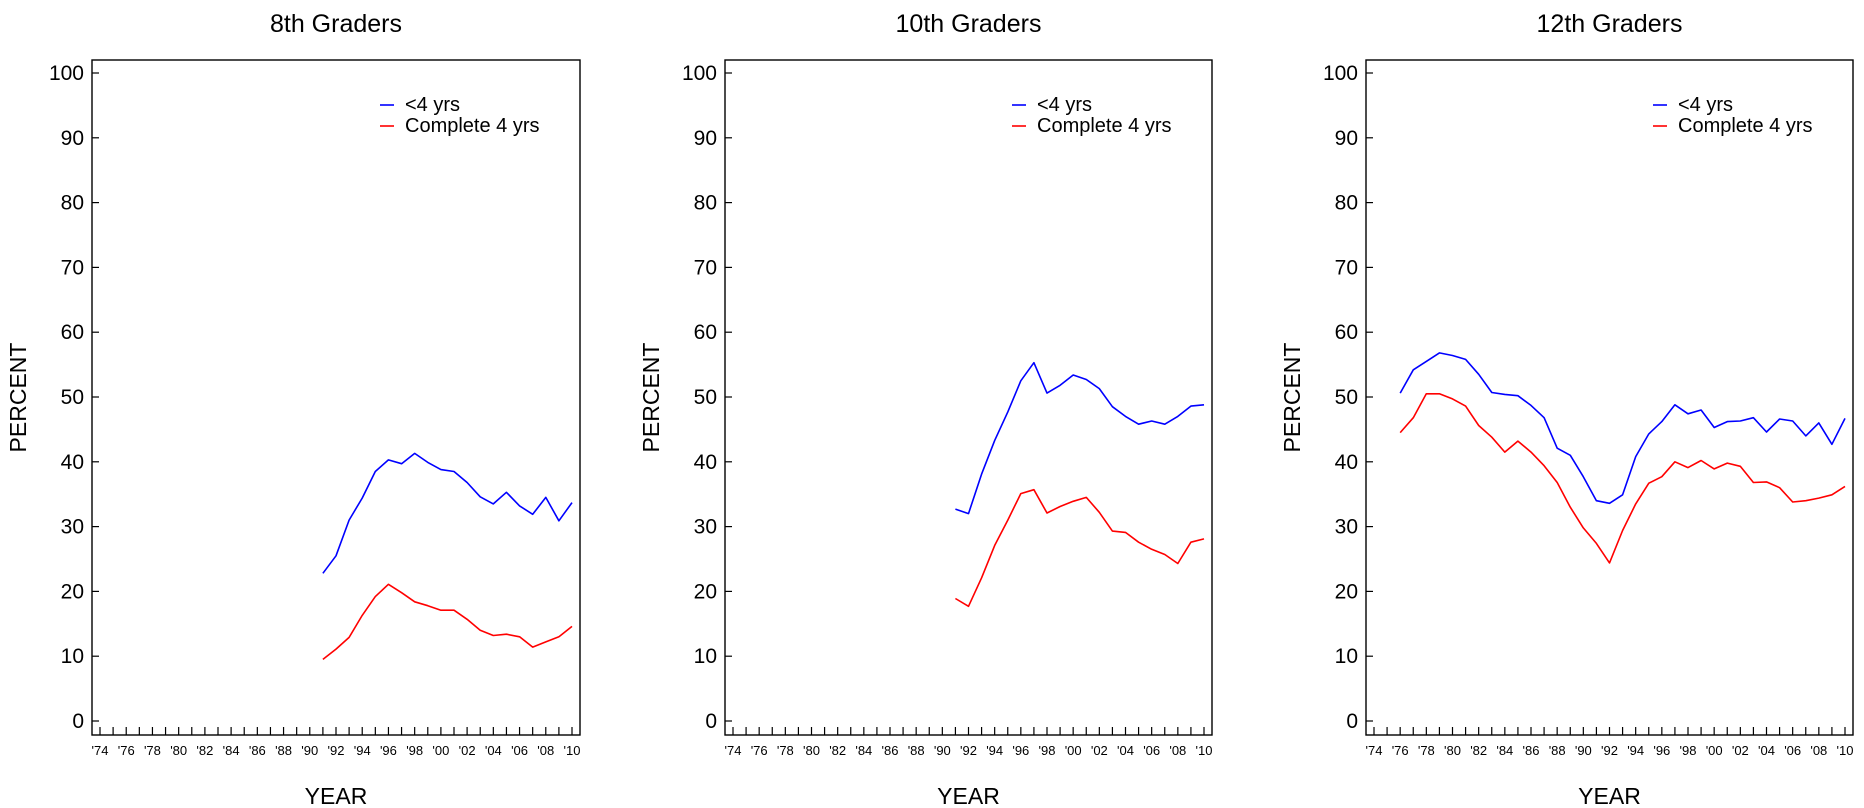  I want to click on y-tick-label: 10, so click(705, 656).